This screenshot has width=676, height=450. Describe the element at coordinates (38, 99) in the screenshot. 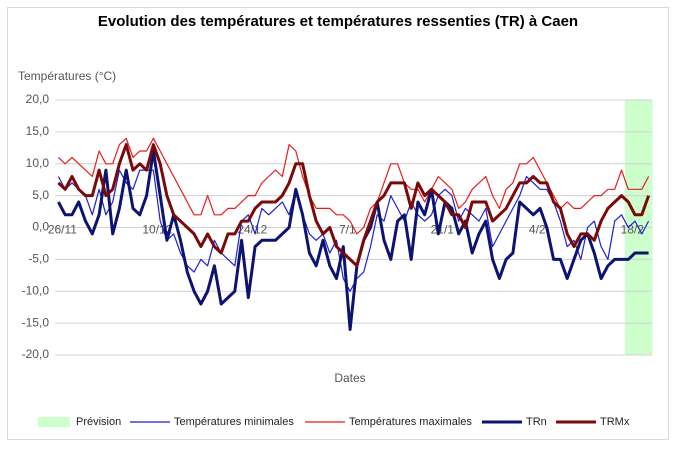

I see `y-tick-label: 20,0` at that location.